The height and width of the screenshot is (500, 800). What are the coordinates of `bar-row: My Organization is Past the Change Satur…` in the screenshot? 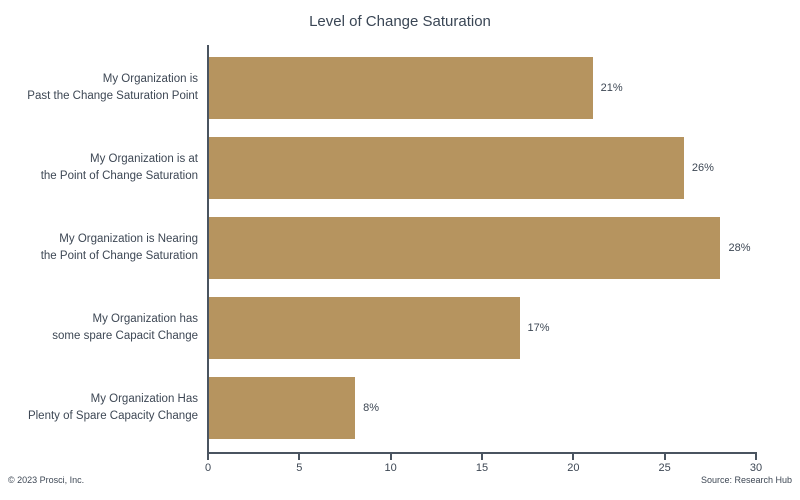 It's located at (400, 88).